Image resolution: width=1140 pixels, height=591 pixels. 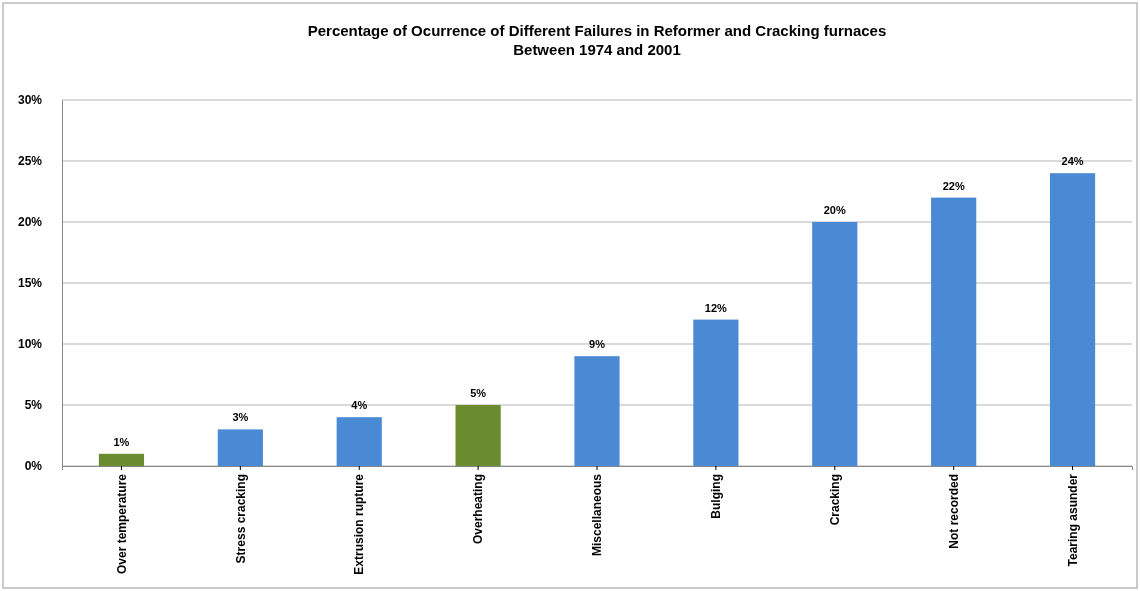 What do you see at coordinates (478, 509) in the screenshot?
I see `x-tick-label: Overheating` at bounding box center [478, 509].